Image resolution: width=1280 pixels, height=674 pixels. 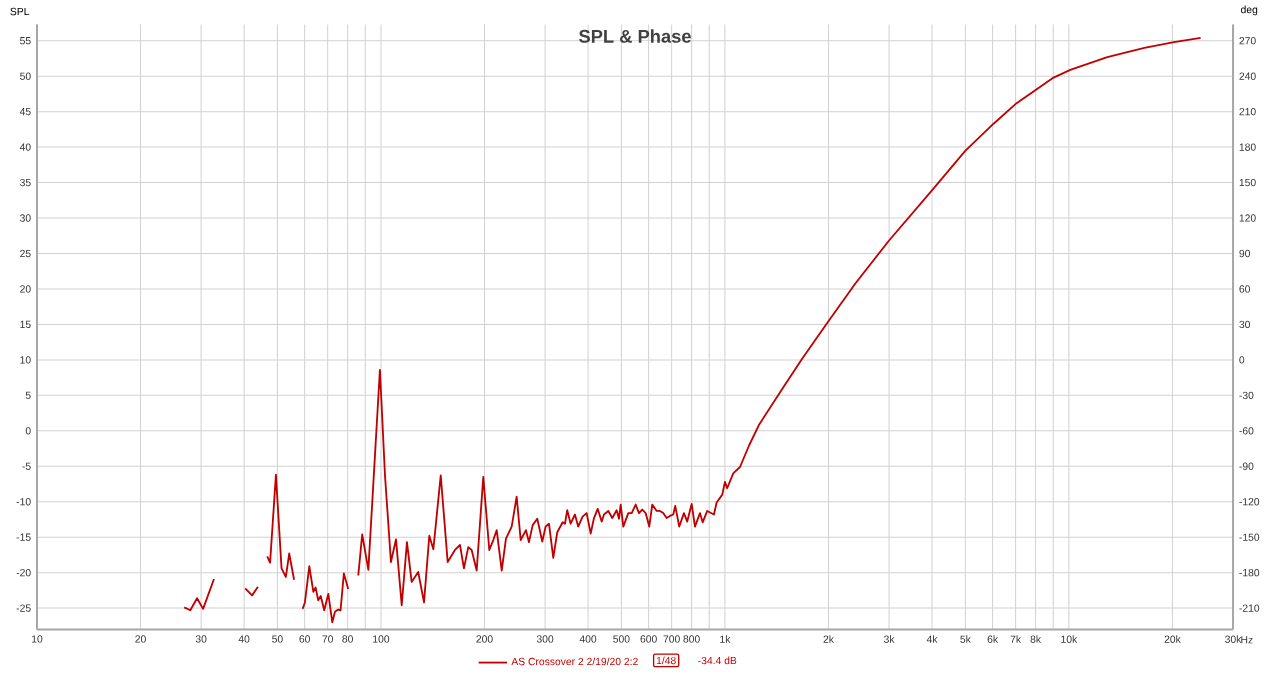 What do you see at coordinates (1249, 10) in the screenshot?
I see `y2-axis-title: deg` at bounding box center [1249, 10].